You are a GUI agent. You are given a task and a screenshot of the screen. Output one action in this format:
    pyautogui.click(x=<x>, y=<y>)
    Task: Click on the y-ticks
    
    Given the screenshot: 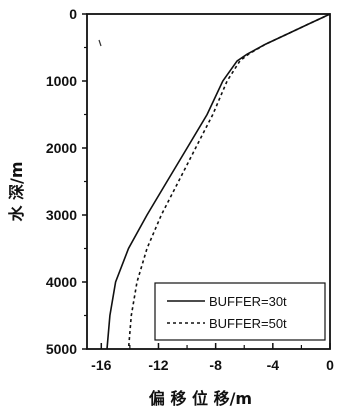 What is the action you would take?
    pyautogui.click(x=84, y=181)
    